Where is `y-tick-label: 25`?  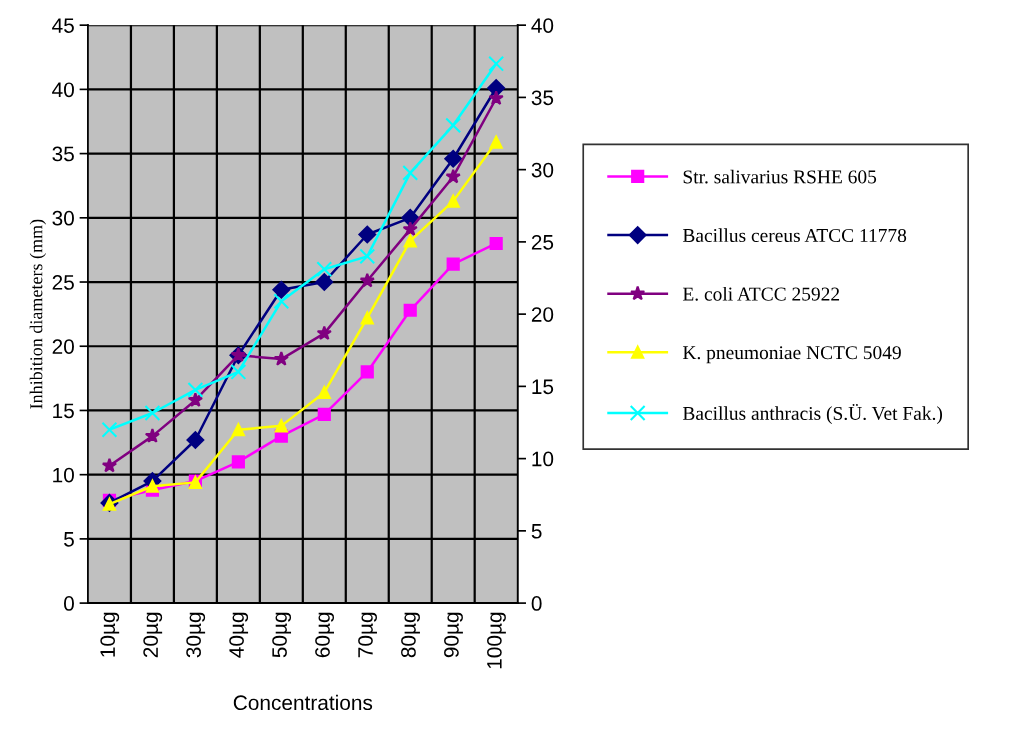
y-tick-label: 25 is located at coordinates (63, 282).